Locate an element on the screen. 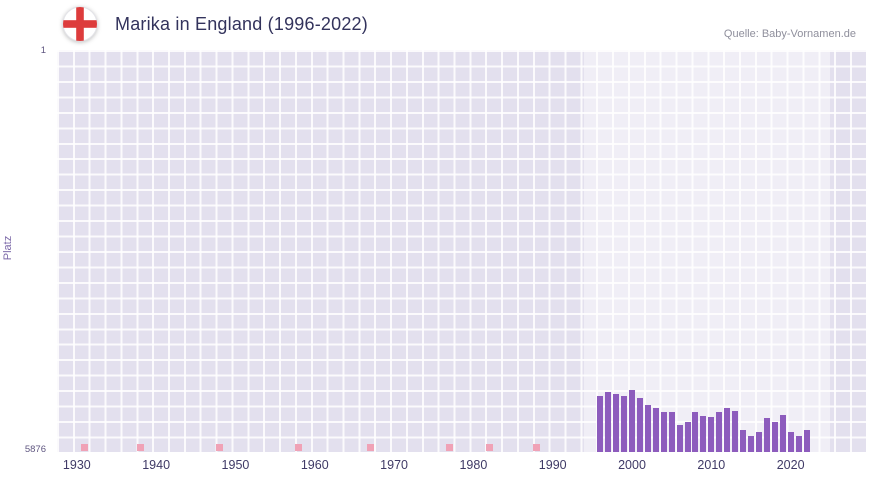 The width and height of the screenshot is (873, 492). unranked-marker-1948 is located at coordinates (220, 447).